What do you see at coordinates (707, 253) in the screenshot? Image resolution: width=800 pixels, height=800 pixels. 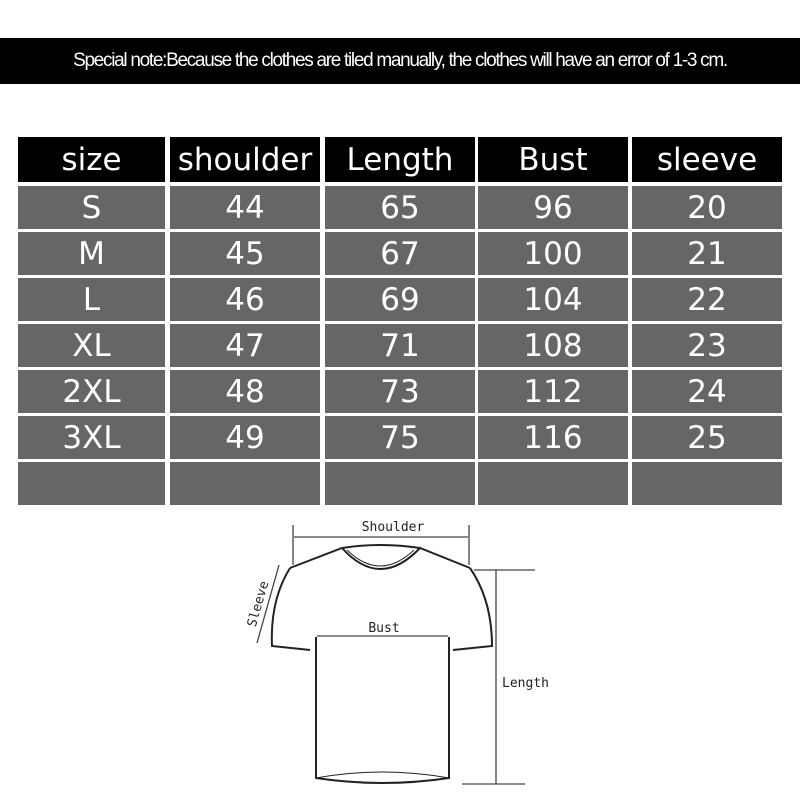 I see `cell-sleeve: 21` at bounding box center [707, 253].